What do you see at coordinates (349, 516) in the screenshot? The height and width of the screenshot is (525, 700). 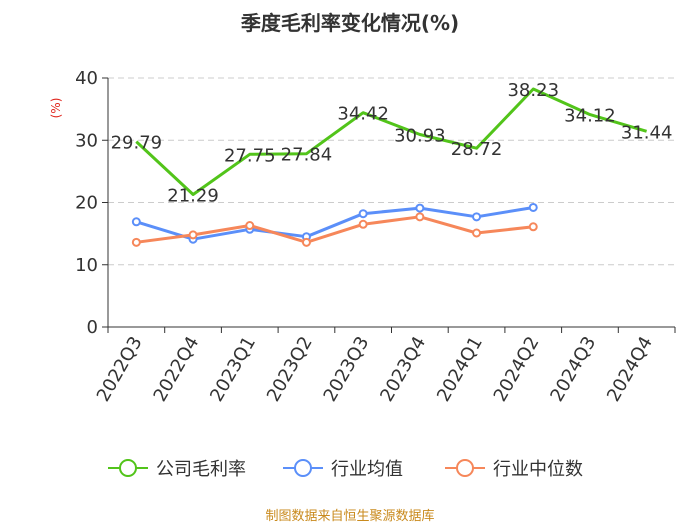 I see `source-note: 制图数据来自恒生聚源数据库` at bounding box center [349, 516].